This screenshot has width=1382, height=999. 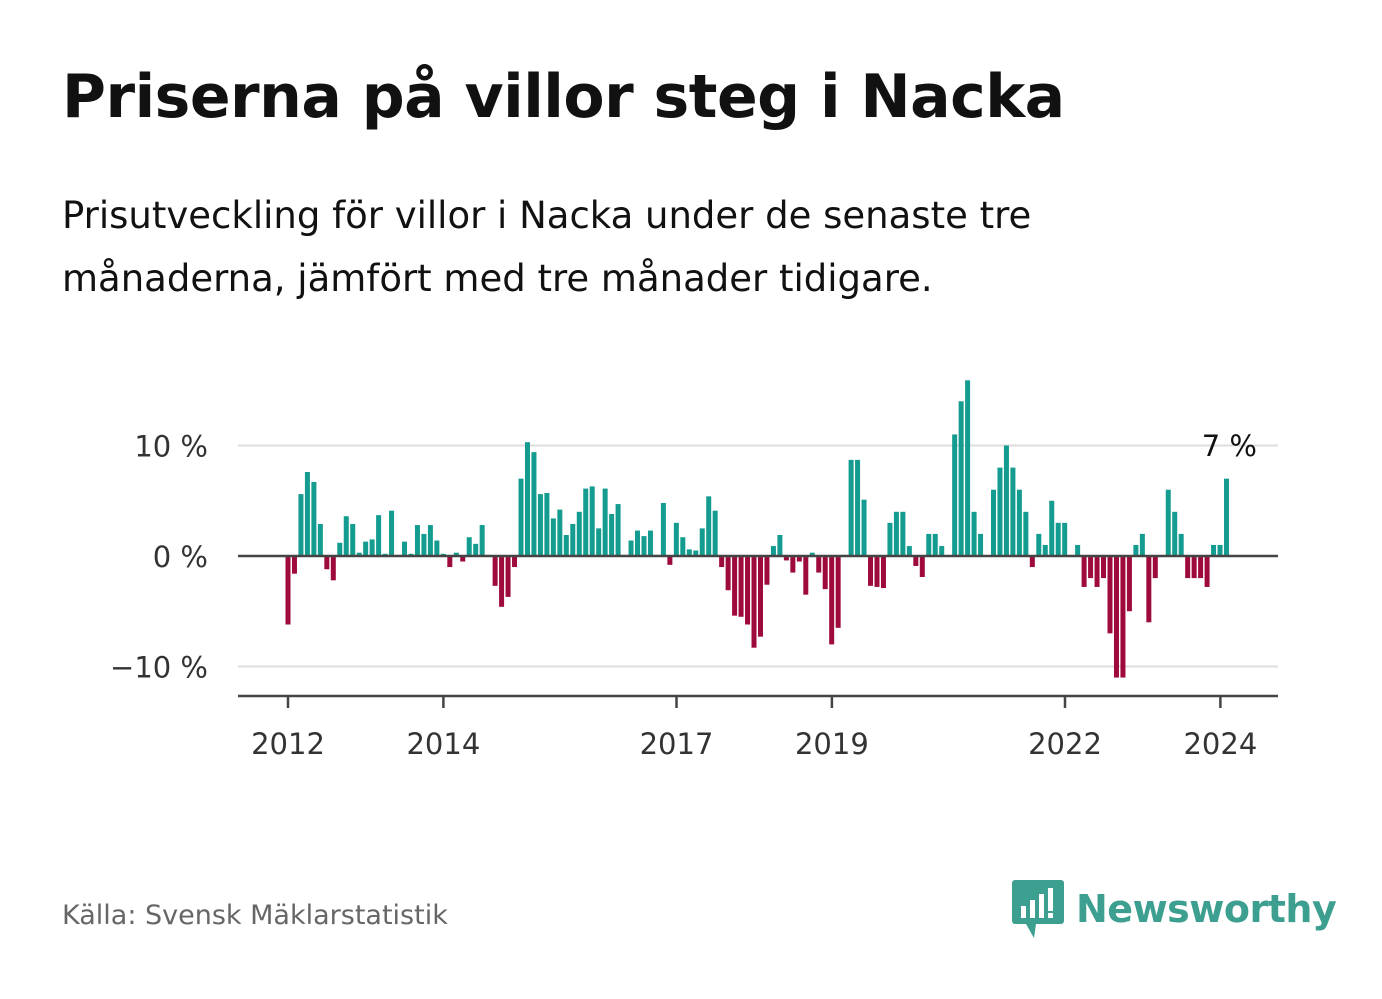 I want to click on chart-title: Priserna på villor steg i Nacka, so click(x=563, y=97).